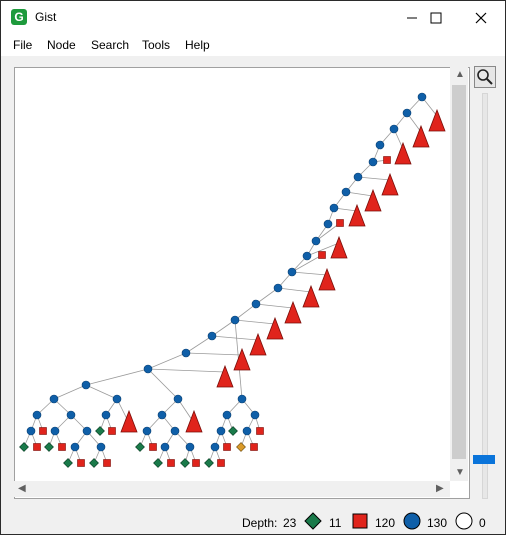 This screenshot has height=535, width=506. I want to click on vertical-scrollbar: ▲ ▼, so click(459, 274).